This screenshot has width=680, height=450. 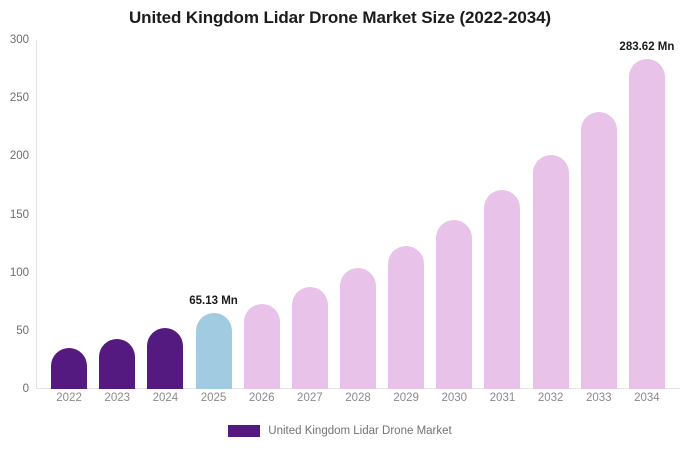 I want to click on x-axis-tick-label: 2031, so click(x=502, y=398).